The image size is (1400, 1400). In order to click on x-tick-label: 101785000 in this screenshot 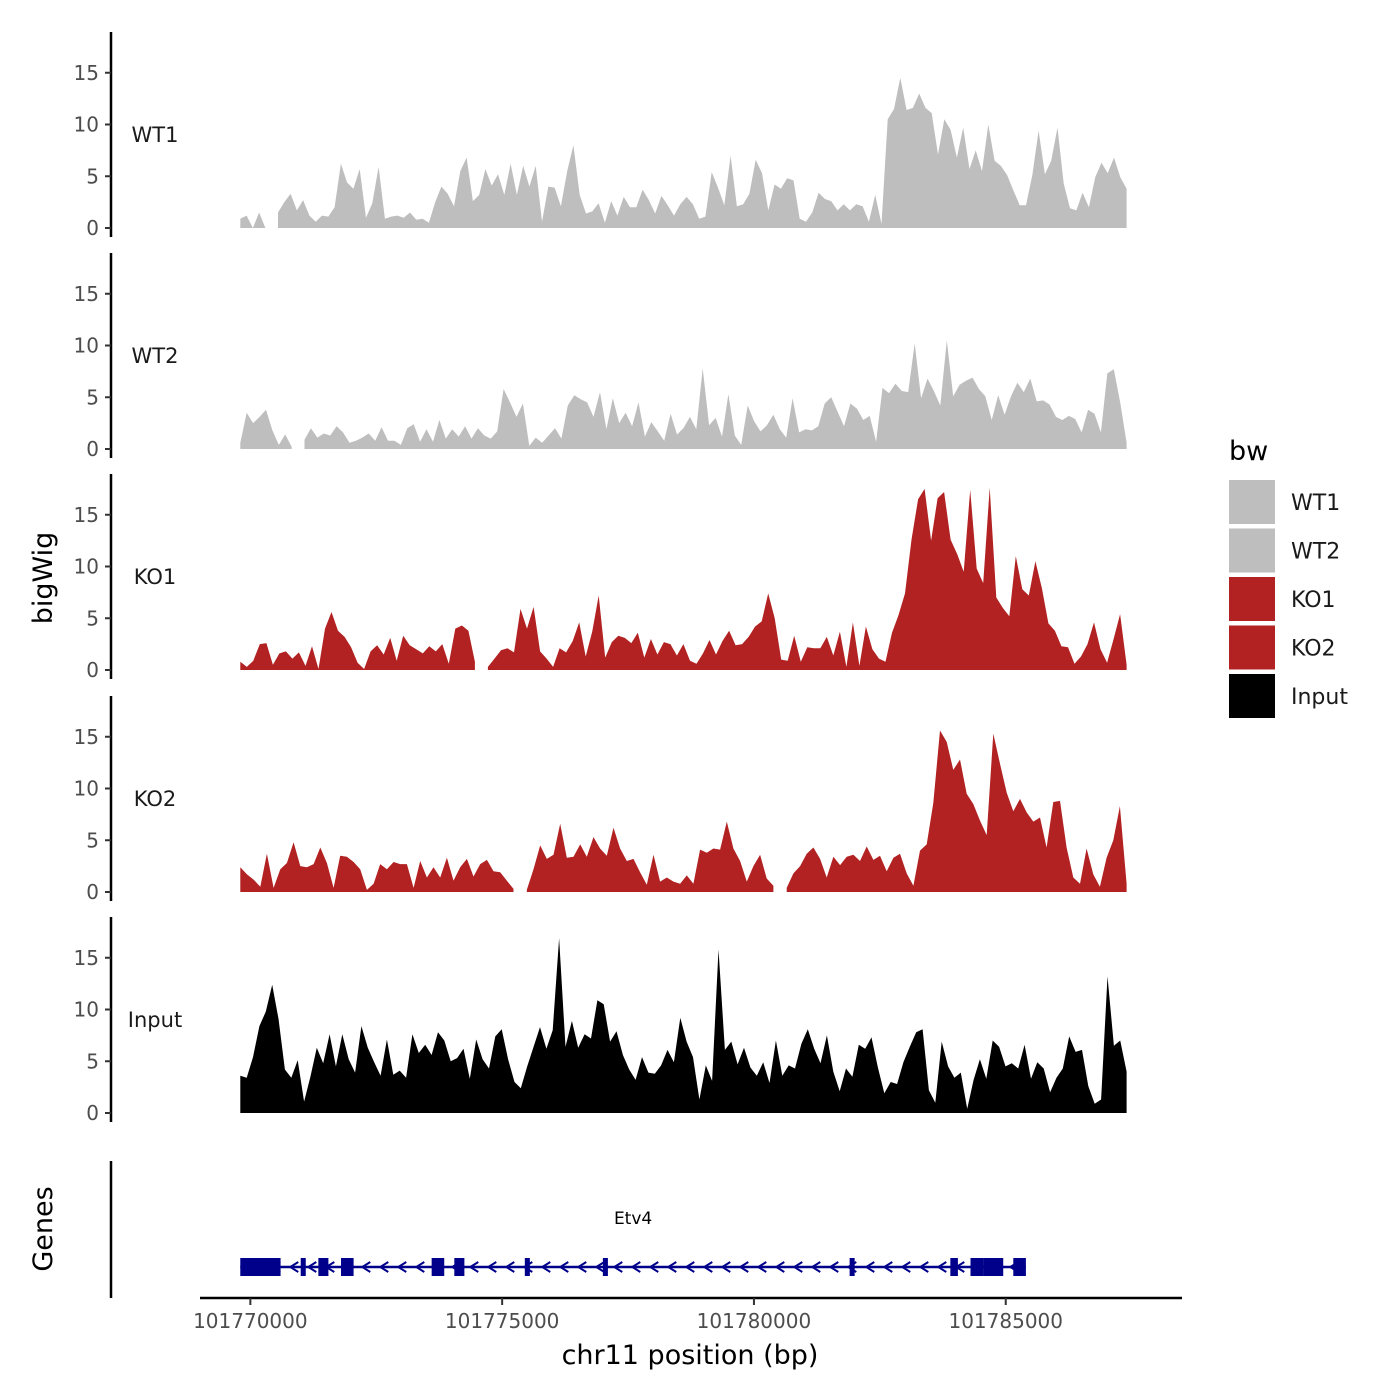, I will do `click(1005, 1321)`.